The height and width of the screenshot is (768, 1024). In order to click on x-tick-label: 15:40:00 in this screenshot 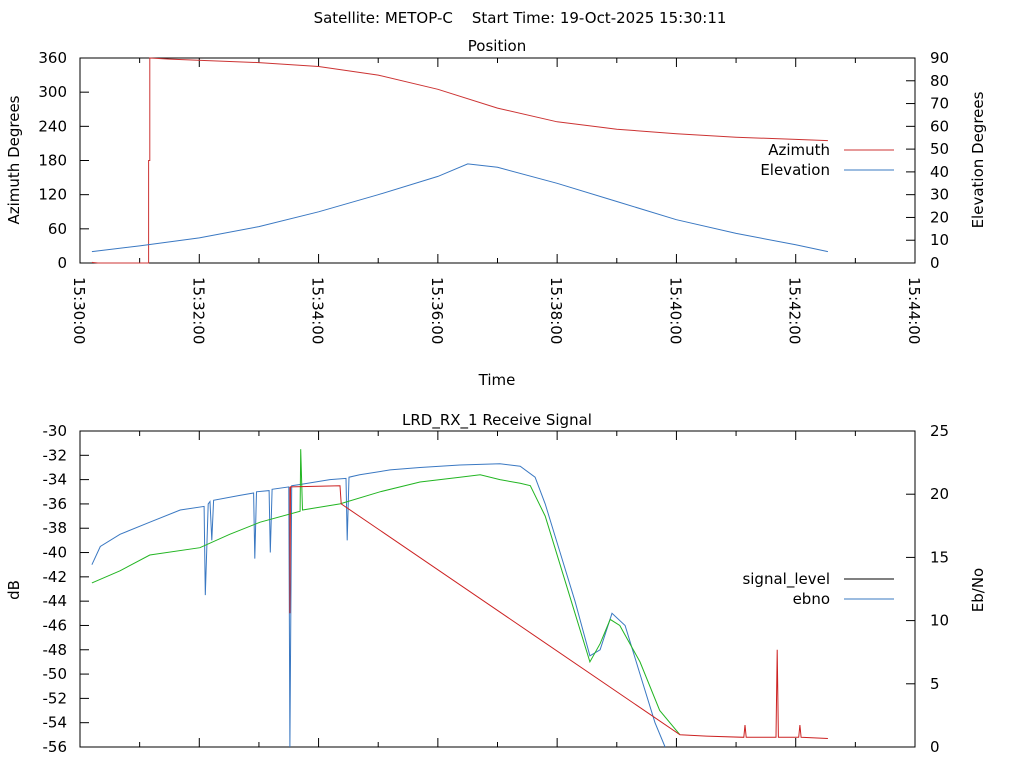, I will do `click(675, 310)`.